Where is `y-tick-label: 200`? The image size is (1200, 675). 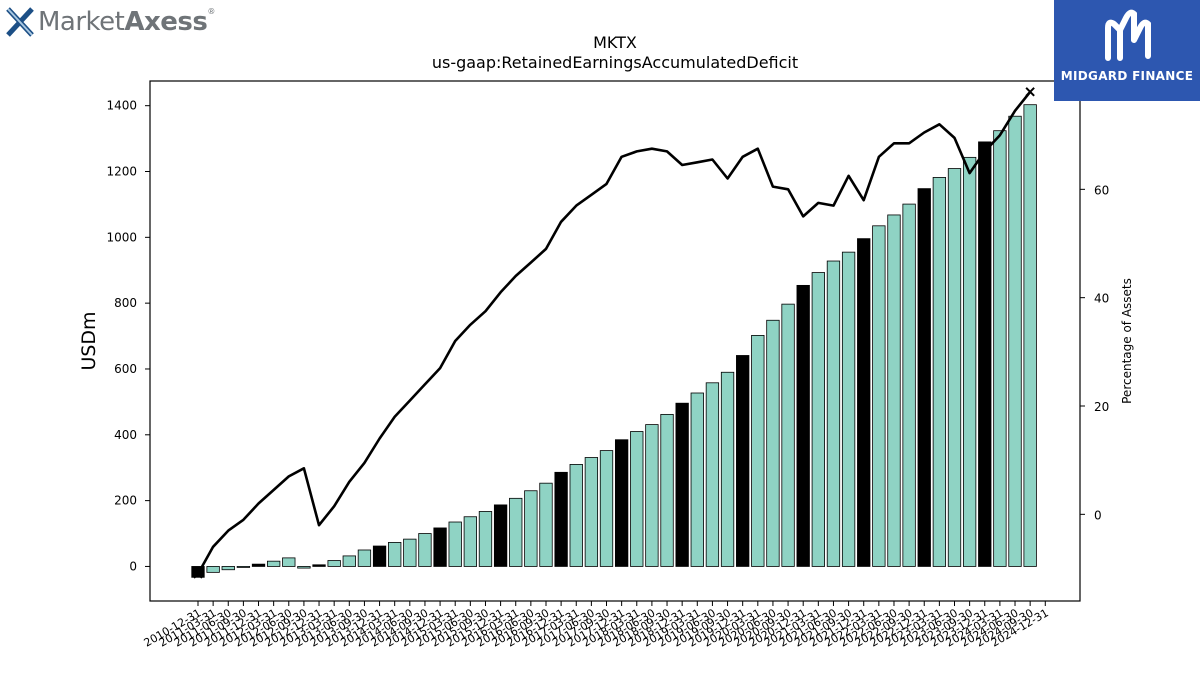
y-tick-label: 200 is located at coordinates (125, 501).